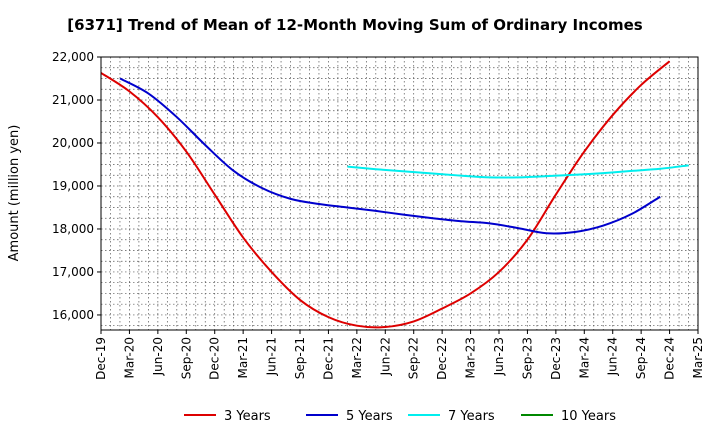 This screenshot has width=720, height=440. What do you see at coordinates (158, 356) in the screenshot?
I see `x-tick-label: Jun-20` at bounding box center [158, 356].